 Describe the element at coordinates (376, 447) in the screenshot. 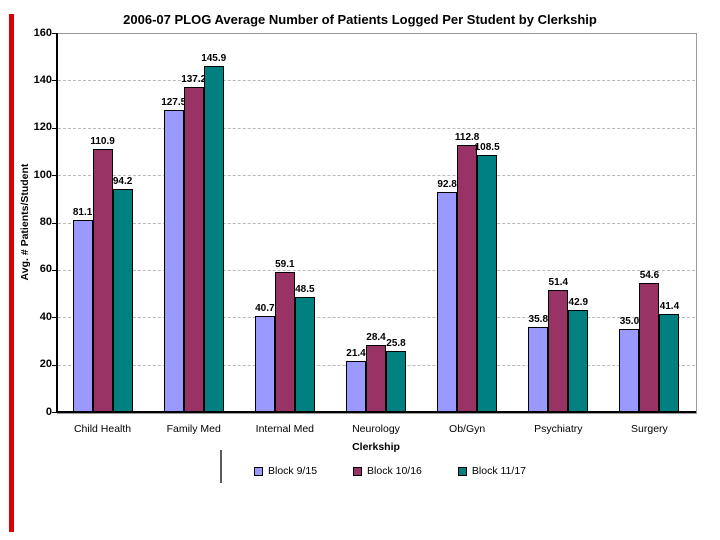

I see `x-axis-title: Clerkship` at that location.